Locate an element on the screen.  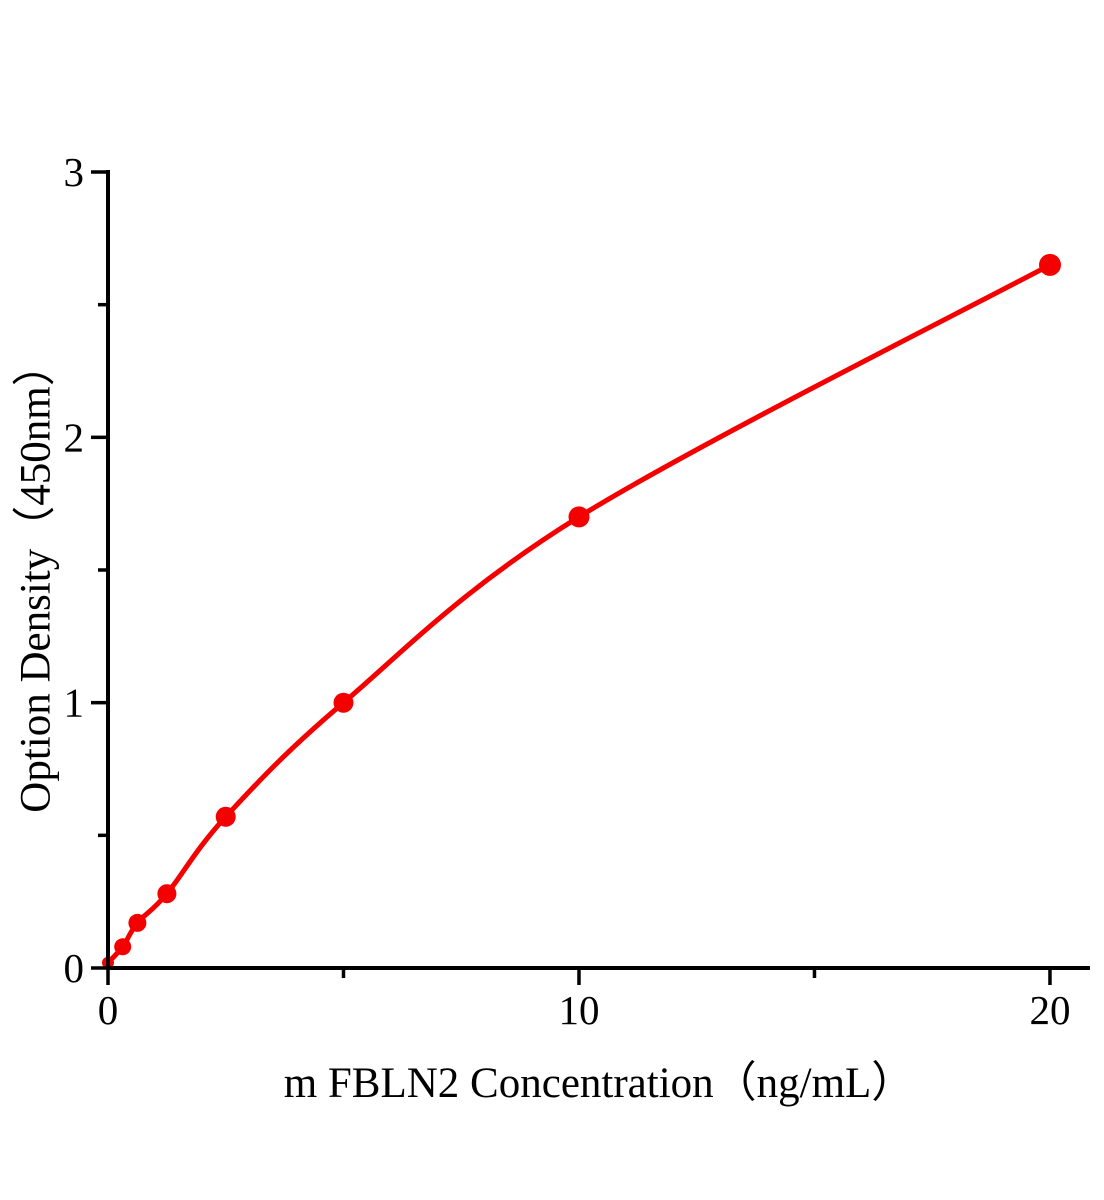
y-tick-label: 2 is located at coordinates (74, 437).